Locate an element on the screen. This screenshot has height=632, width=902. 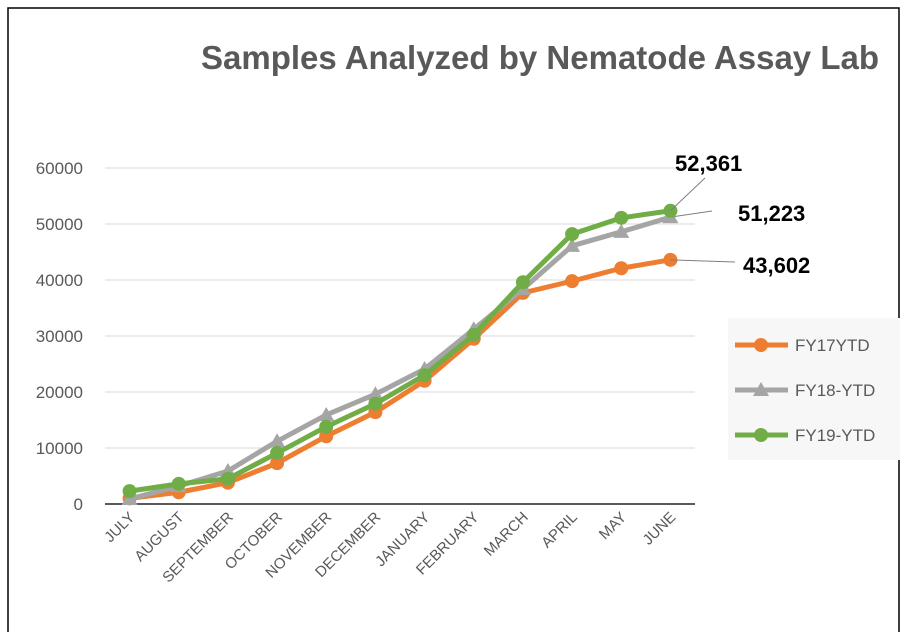
x-tick-label: JULY is located at coordinates (119, 527).